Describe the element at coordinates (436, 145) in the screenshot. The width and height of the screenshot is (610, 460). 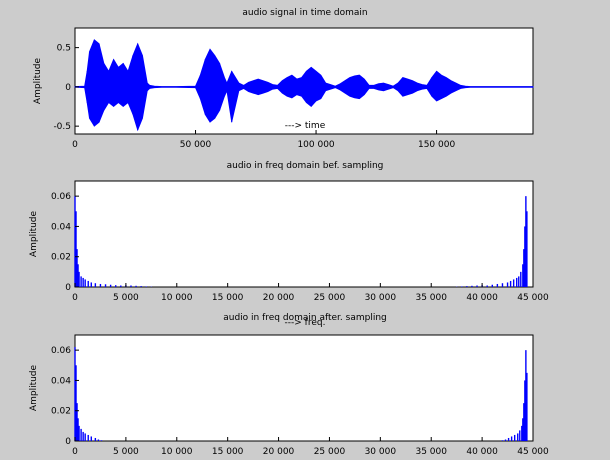
I see `x-tick-label: 150 000` at that location.